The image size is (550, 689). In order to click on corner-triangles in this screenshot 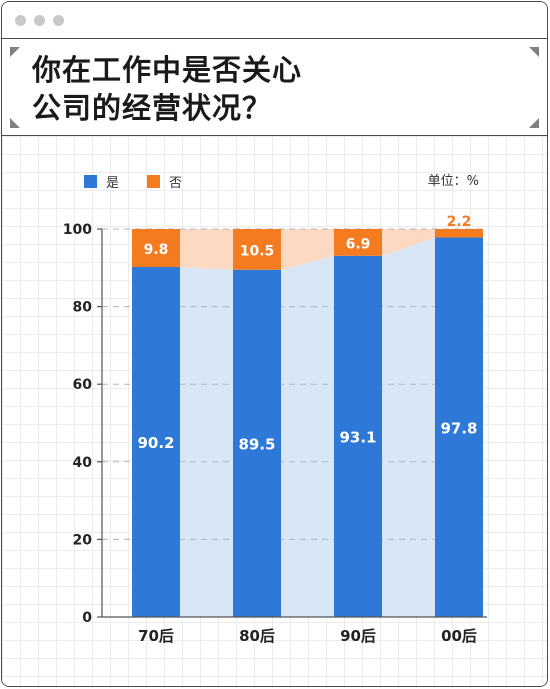, I will do `click(274, 87)`.